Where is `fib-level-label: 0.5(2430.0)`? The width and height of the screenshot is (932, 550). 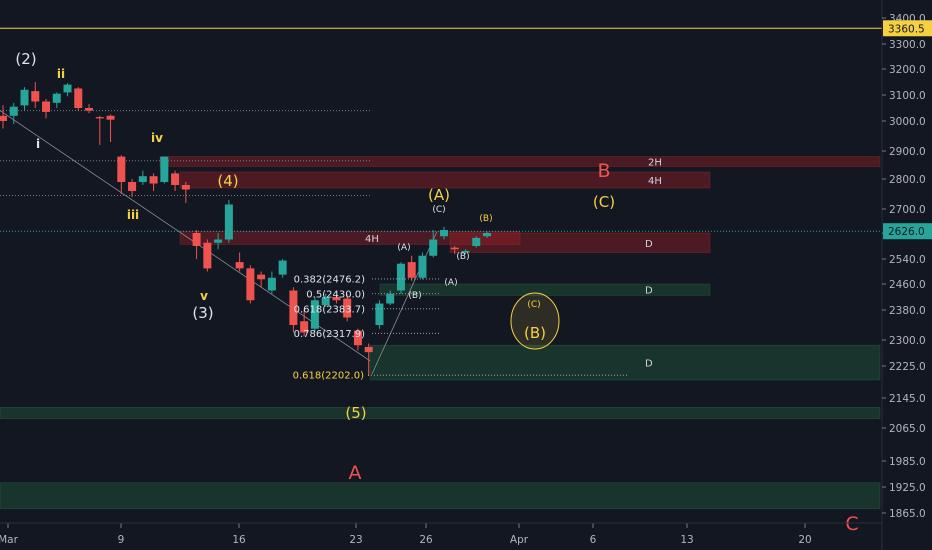 fib-level-label: 0.5(2430.0) is located at coordinates (335, 294).